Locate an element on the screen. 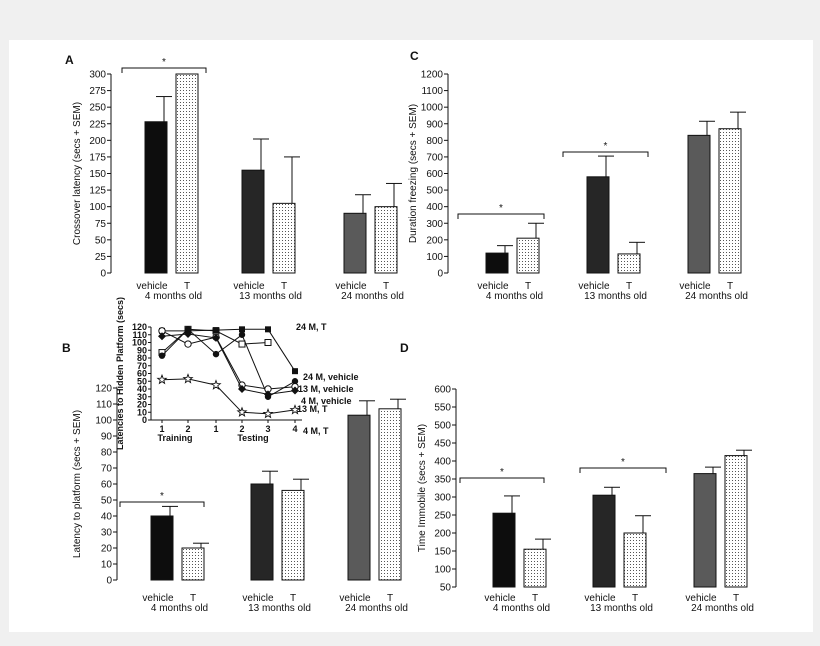  y-tick-label-C: 800 is located at coordinates (434, 141).